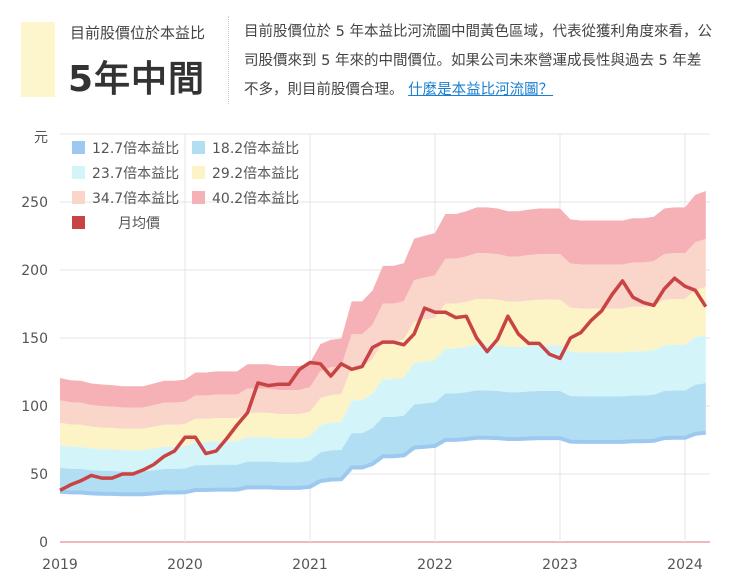  Describe the element at coordinates (43, 543) in the screenshot. I see `y-tick-label: 0` at that location.